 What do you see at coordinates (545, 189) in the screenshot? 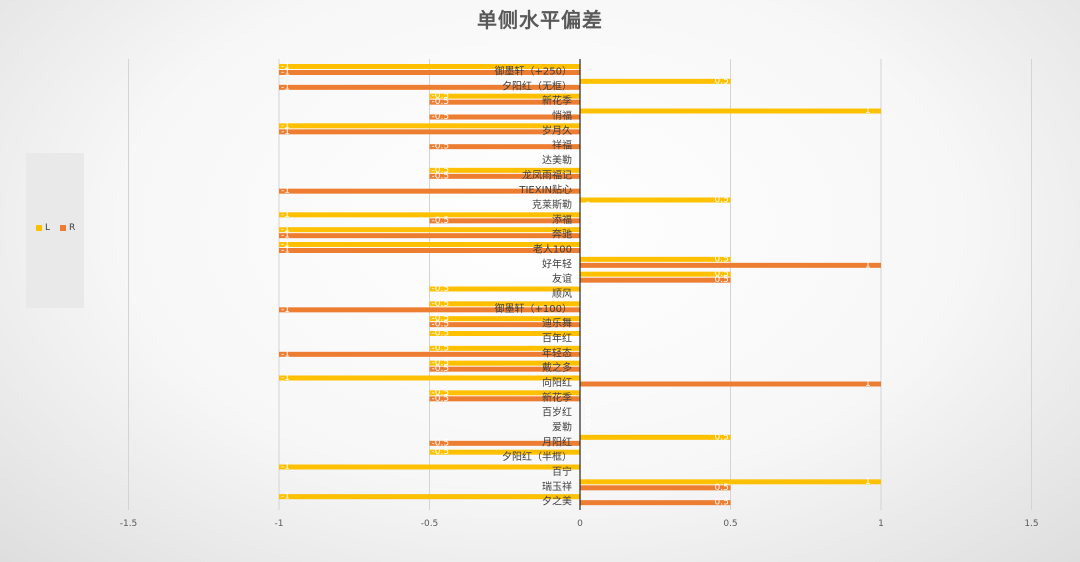
I see `category-label: TIEXIN贴心` at bounding box center [545, 189].